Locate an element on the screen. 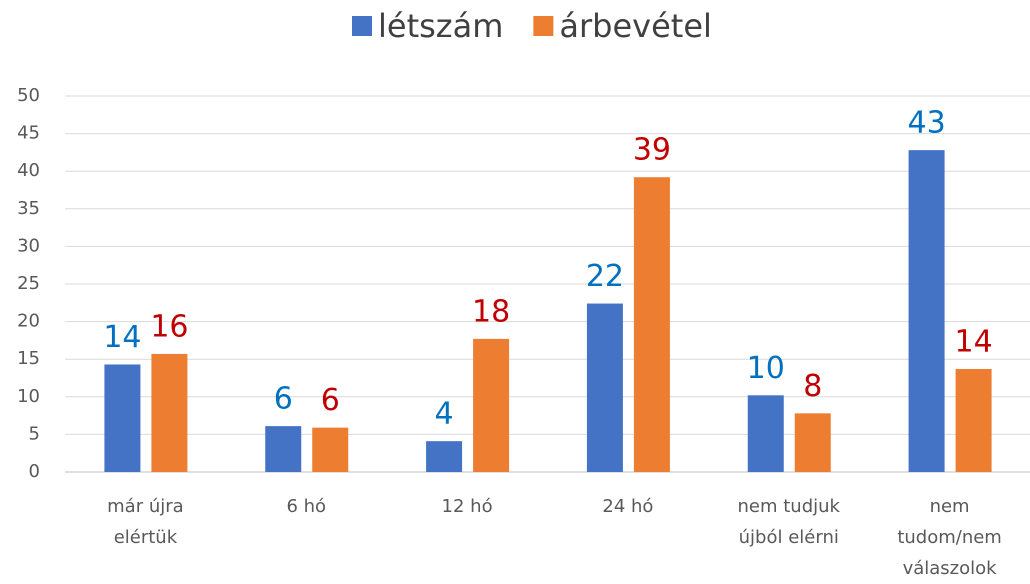 This screenshot has width=1030, height=584. legend-label: létszám is located at coordinates (440, 26).